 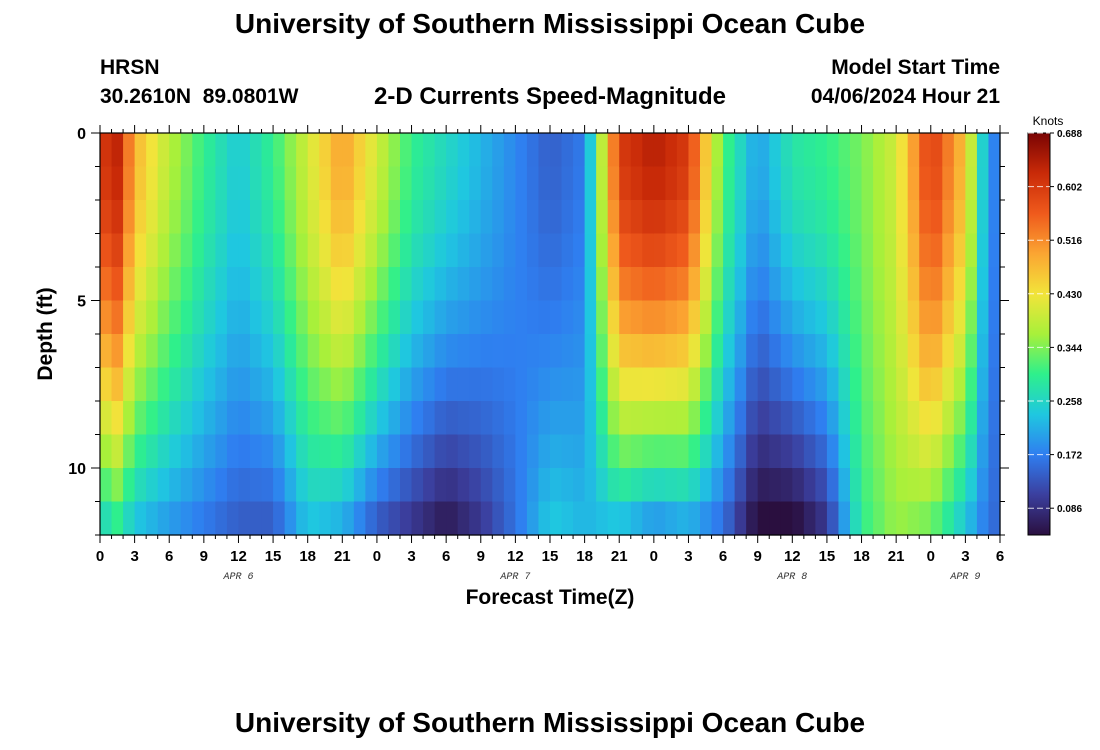 What do you see at coordinates (931, 556) in the screenshot?
I see `x-tick-label: 0` at bounding box center [931, 556].